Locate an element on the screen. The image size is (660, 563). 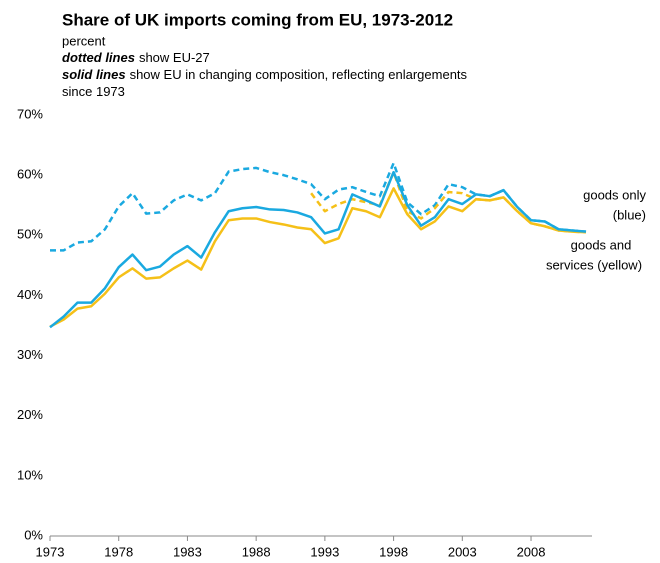
note: since 1973 is located at coordinates (93, 91).